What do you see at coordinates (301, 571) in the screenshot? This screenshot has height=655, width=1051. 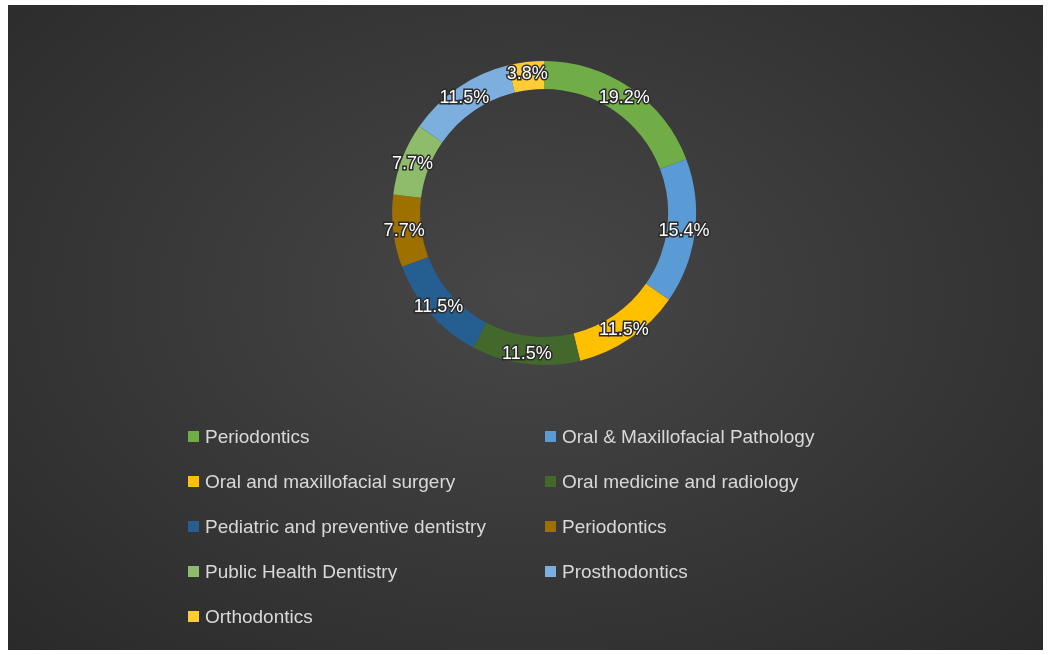 I see `legend-label: Public Health Dentistry` at bounding box center [301, 571].